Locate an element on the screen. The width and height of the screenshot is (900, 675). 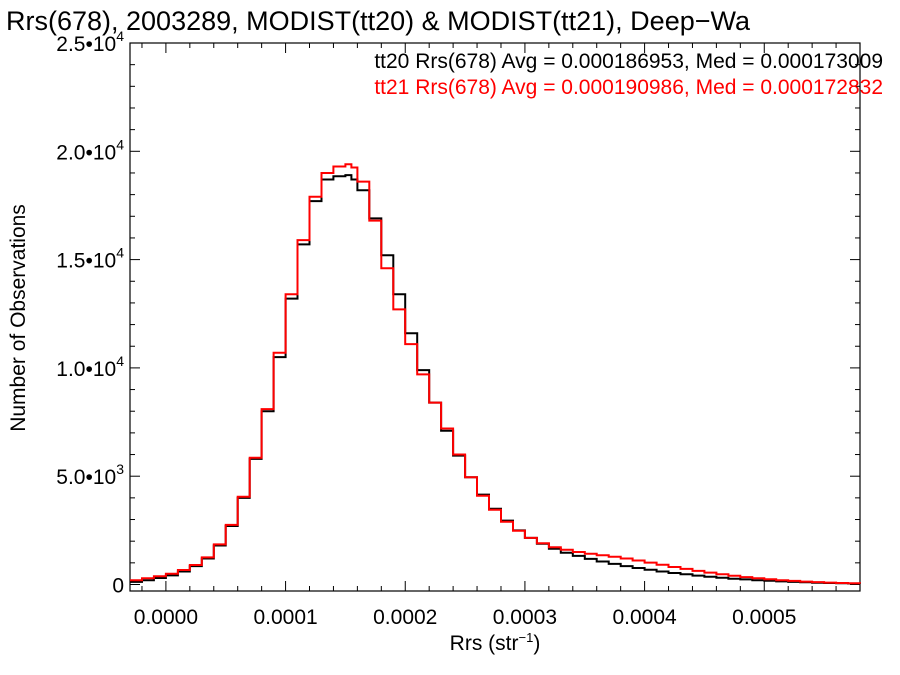
y-axis-label: Number of Observations is located at coordinates (18, 318).